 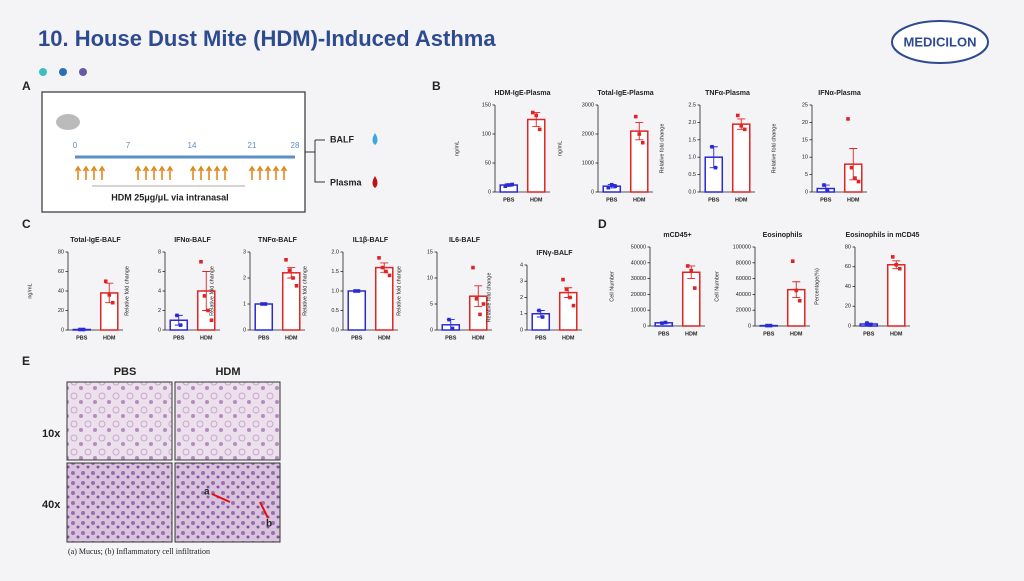 I want to click on y-axis-label: Percentage(%), so click(x=817, y=286).